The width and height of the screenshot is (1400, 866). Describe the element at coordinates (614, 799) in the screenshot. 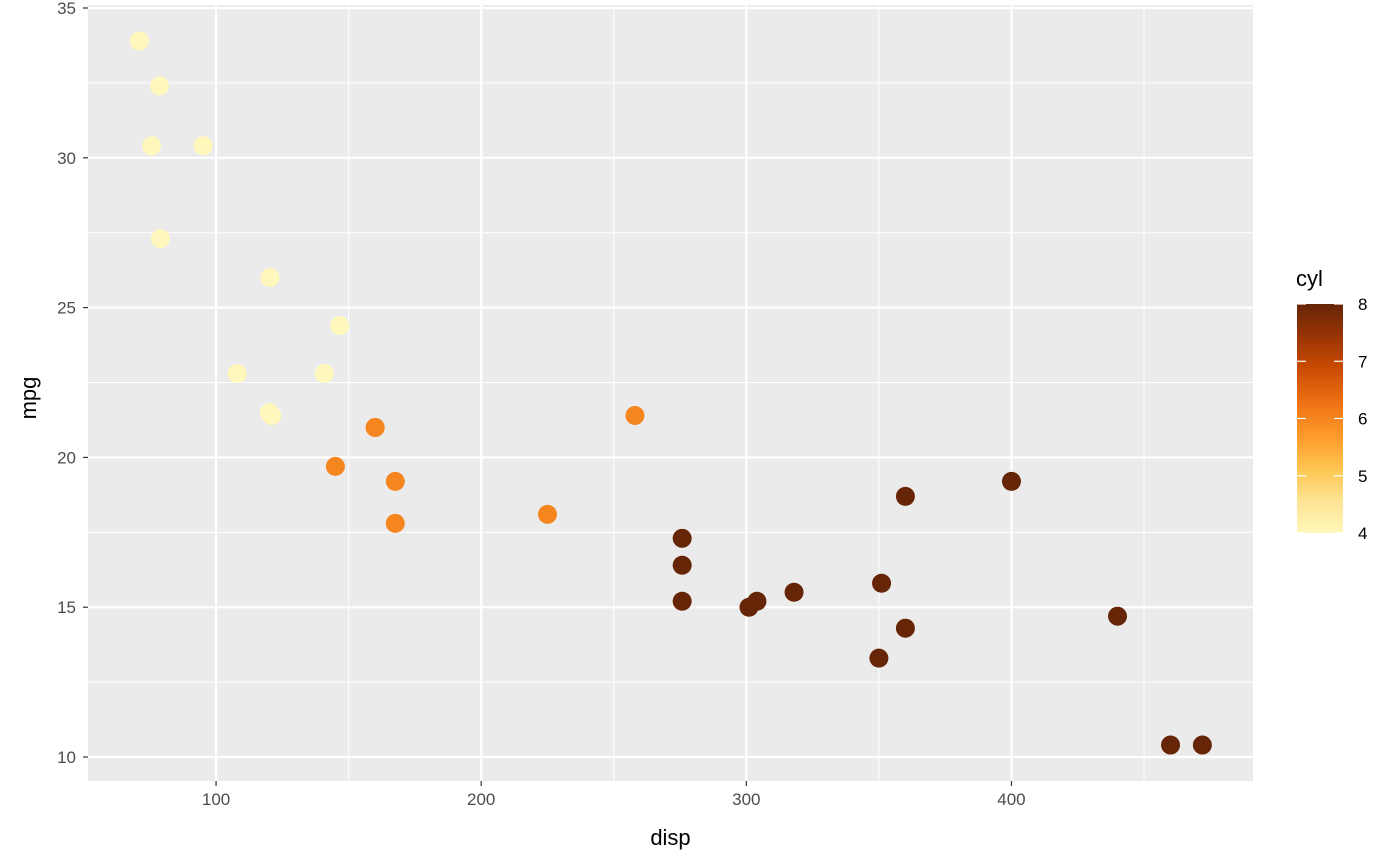

I see `x-axis-tick-labels: 100 200 300 400` at that location.